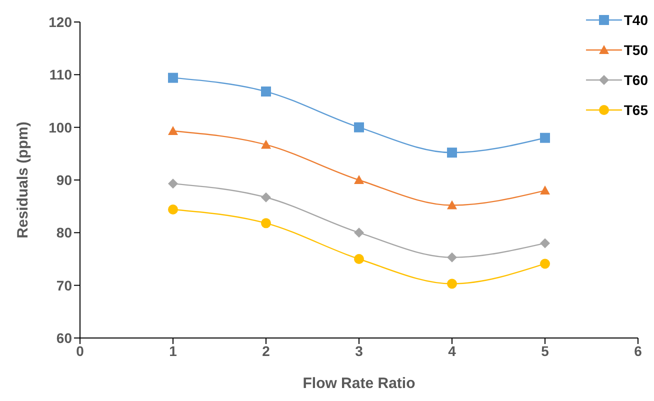 The image size is (654, 401). What do you see at coordinates (359, 350) in the screenshot?
I see `x-tick-label: 3` at bounding box center [359, 350].